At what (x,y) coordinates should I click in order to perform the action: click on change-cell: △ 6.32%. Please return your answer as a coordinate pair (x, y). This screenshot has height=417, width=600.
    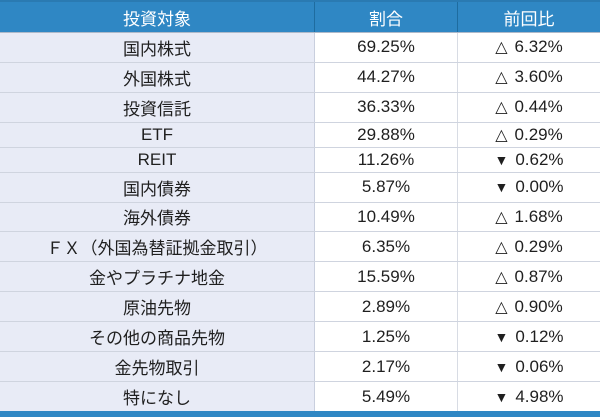
    Looking at the image, I should click on (529, 47).